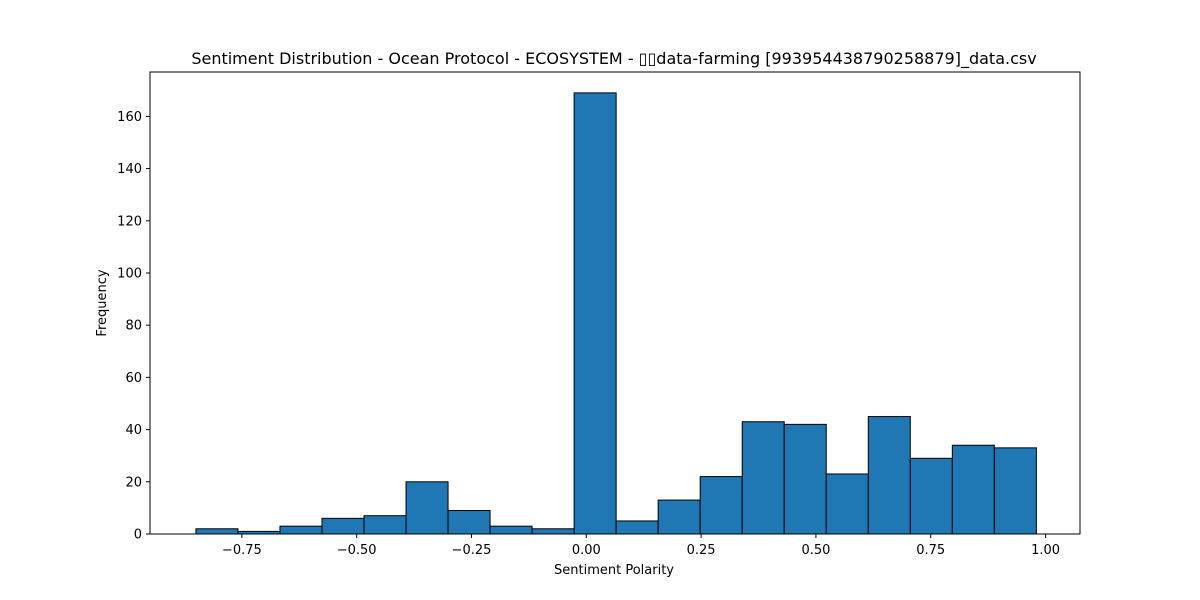  Describe the element at coordinates (129, 117) in the screenshot. I see `y-tick-label-8: 160` at that location.